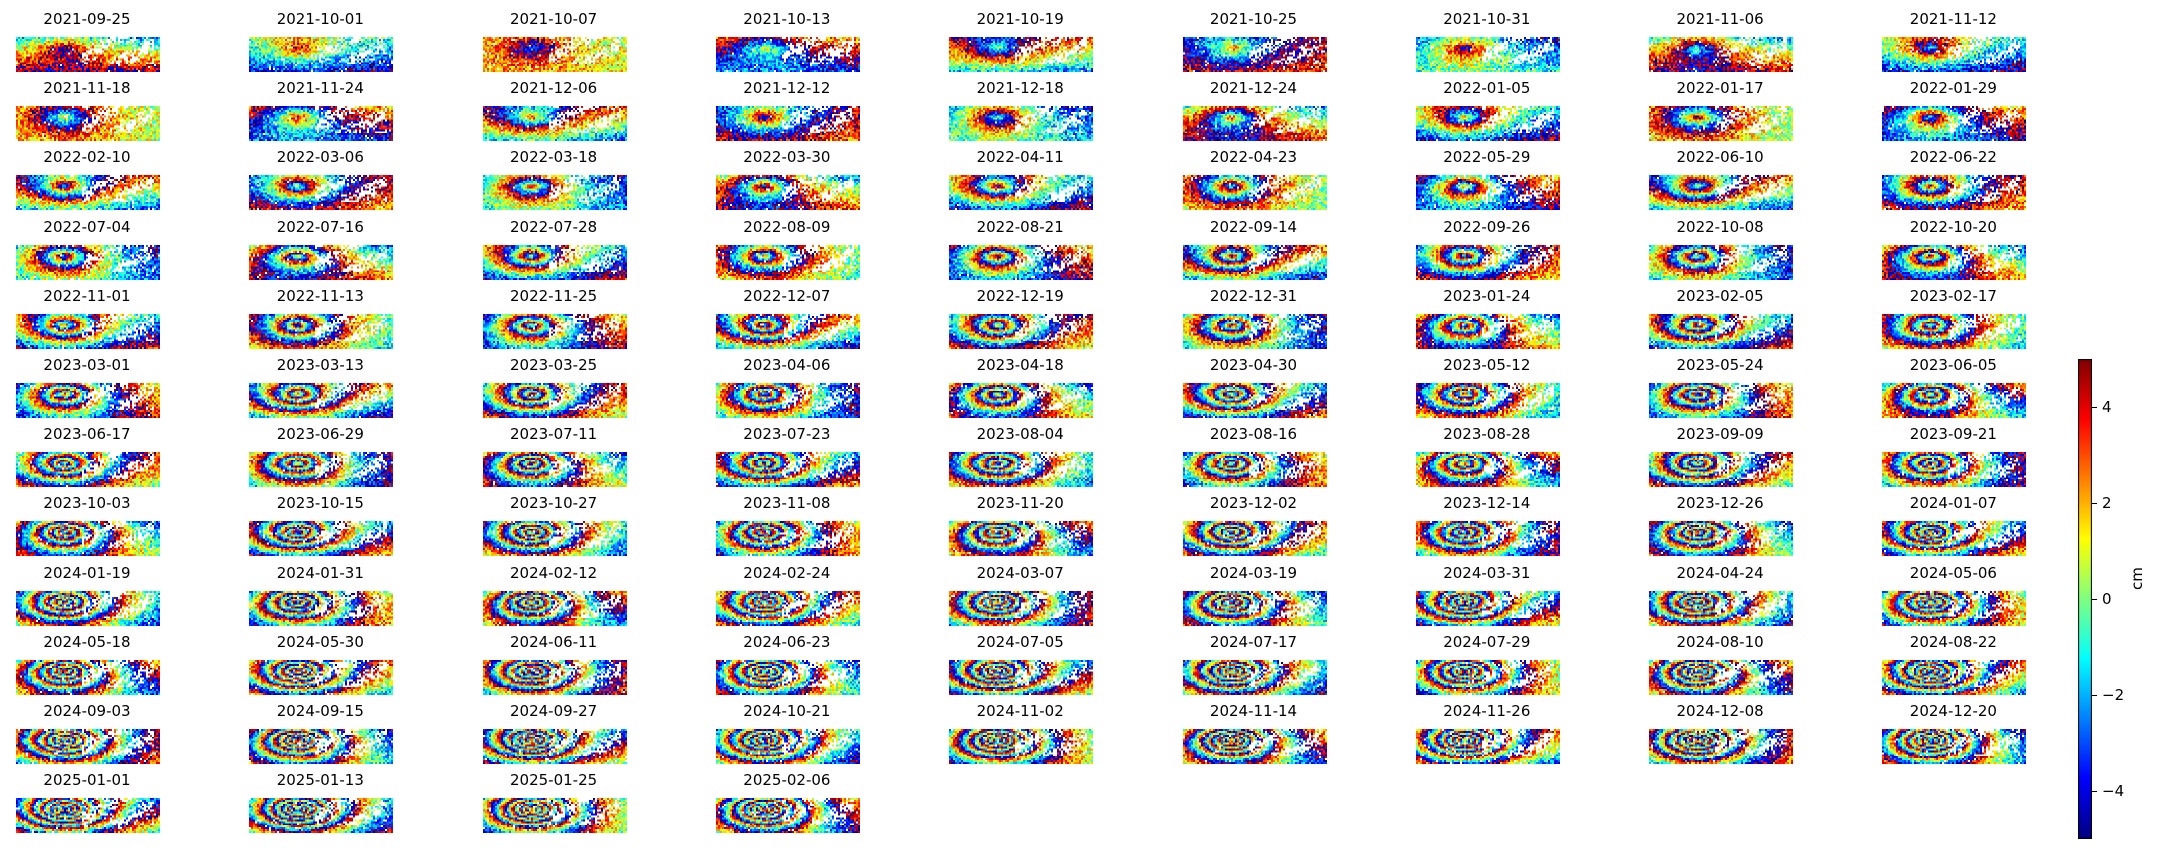 This screenshot has height=853, width=2162. What do you see at coordinates (1254, 41) in the screenshot?
I see `panel-2021-10-25: 2021-10-25` at bounding box center [1254, 41].